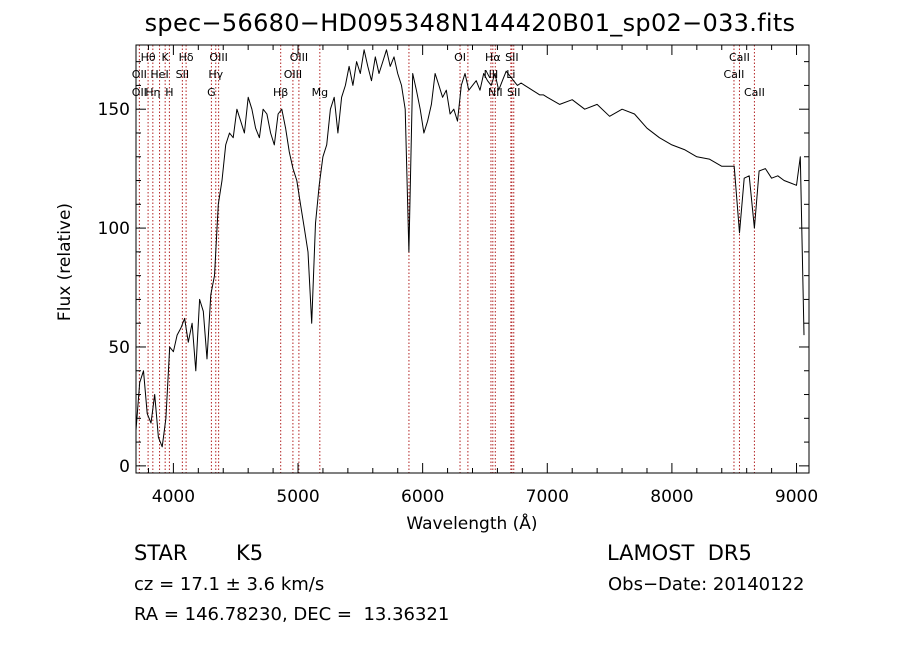  What do you see at coordinates (152, 92) in the screenshot?
I see `marker-label: Hη` at bounding box center [152, 92].